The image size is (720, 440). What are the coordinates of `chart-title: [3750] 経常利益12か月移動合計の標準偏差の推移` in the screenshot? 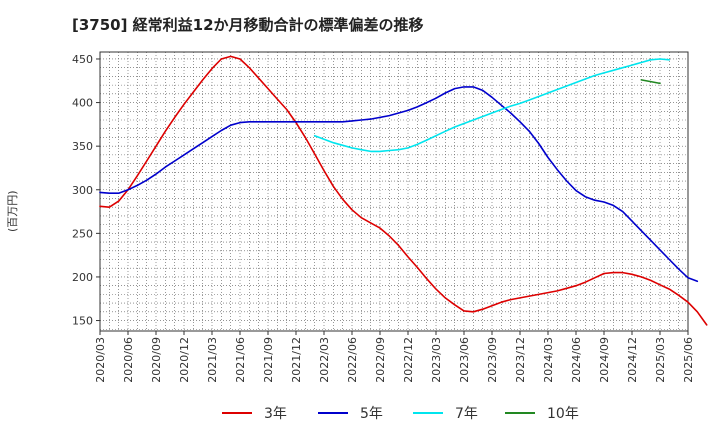 It's located at (248, 25).